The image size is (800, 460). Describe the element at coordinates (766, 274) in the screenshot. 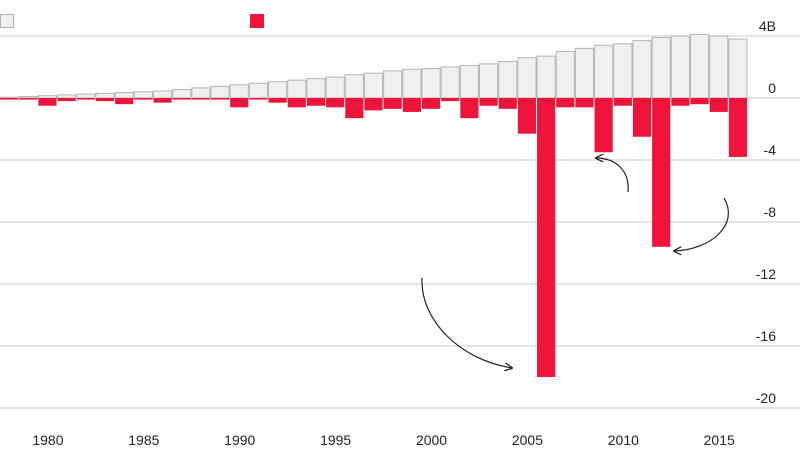

I see `y-tick-label: -12` at that location.